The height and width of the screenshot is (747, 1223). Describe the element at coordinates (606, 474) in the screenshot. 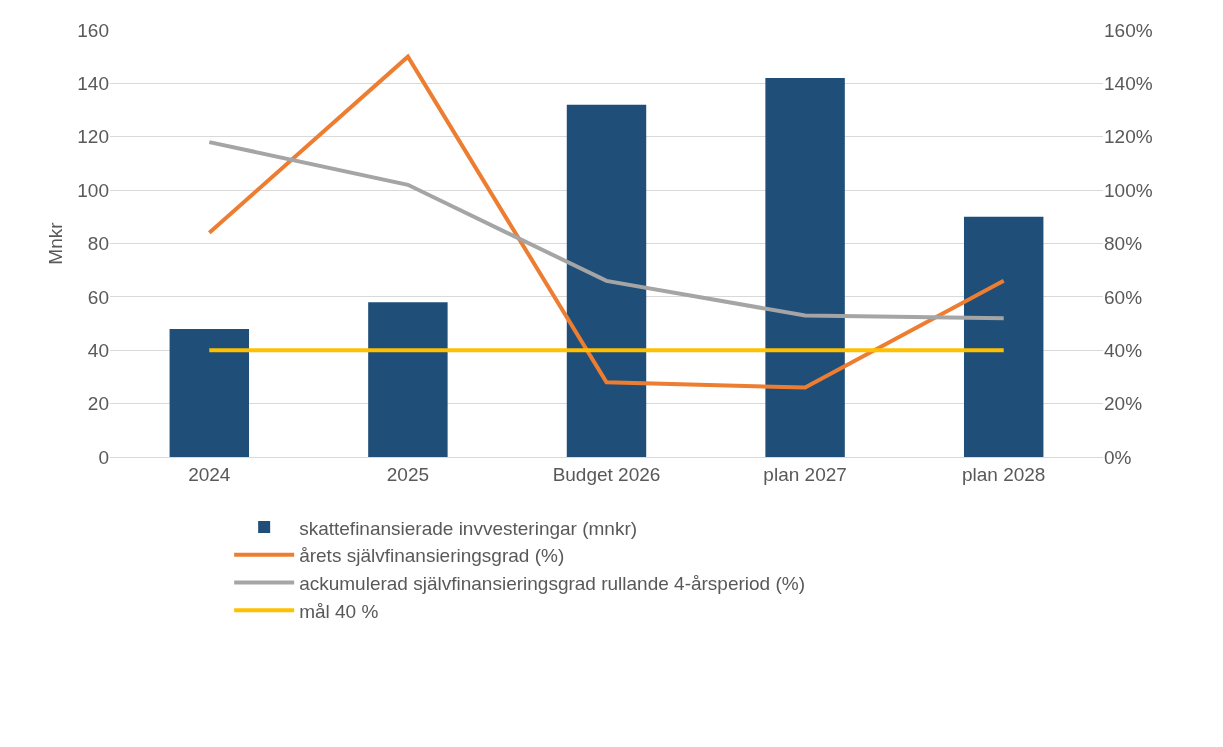

I see `x-tick-label: Budget 2026` at that location.